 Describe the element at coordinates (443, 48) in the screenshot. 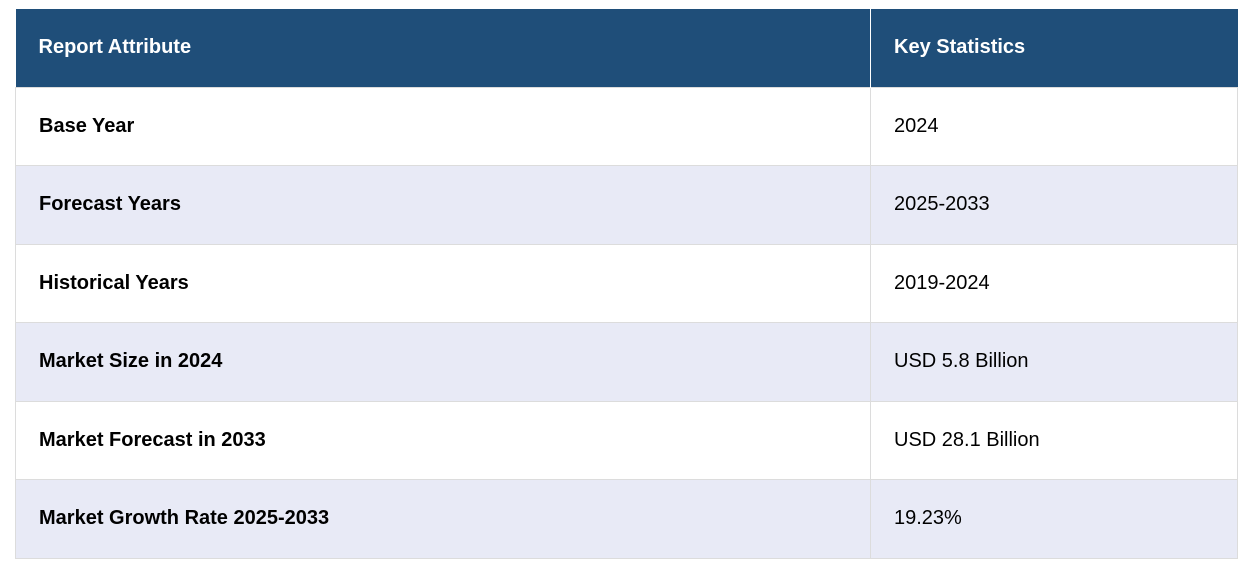

I see `header-report-attribute: Report Attribute` at that location.